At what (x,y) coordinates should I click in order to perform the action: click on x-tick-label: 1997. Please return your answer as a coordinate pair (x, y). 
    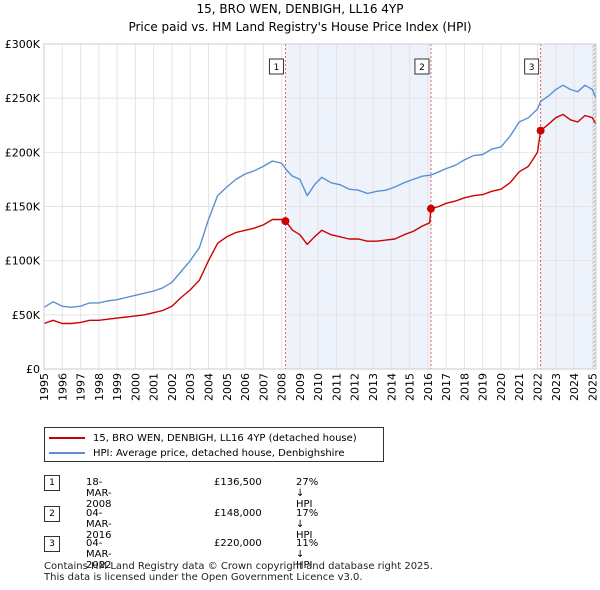
    Looking at the image, I should click on (81, 387).